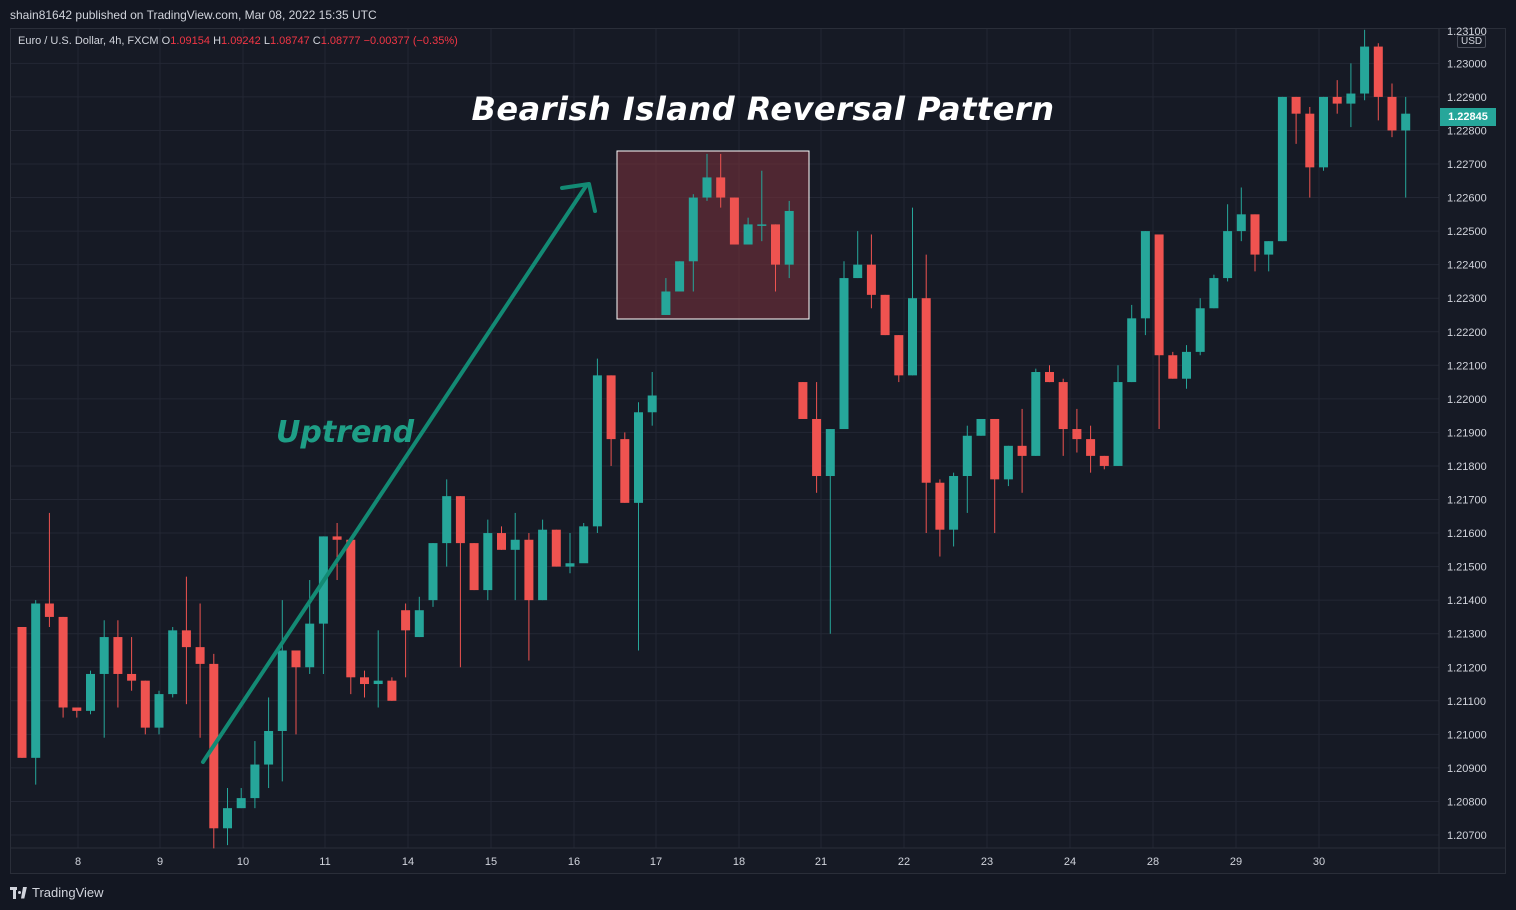  What do you see at coordinates (241, 41) in the screenshot?
I see `legend-high: 1.09242` at bounding box center [241, 41].